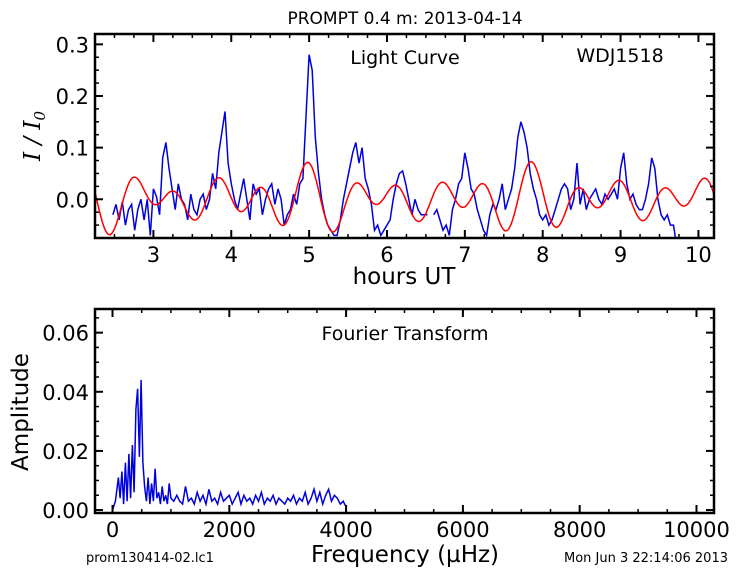 This screenshot has height=580, width=742. I want to click on light-curve-xtick-label: 7, so click(464, 255).